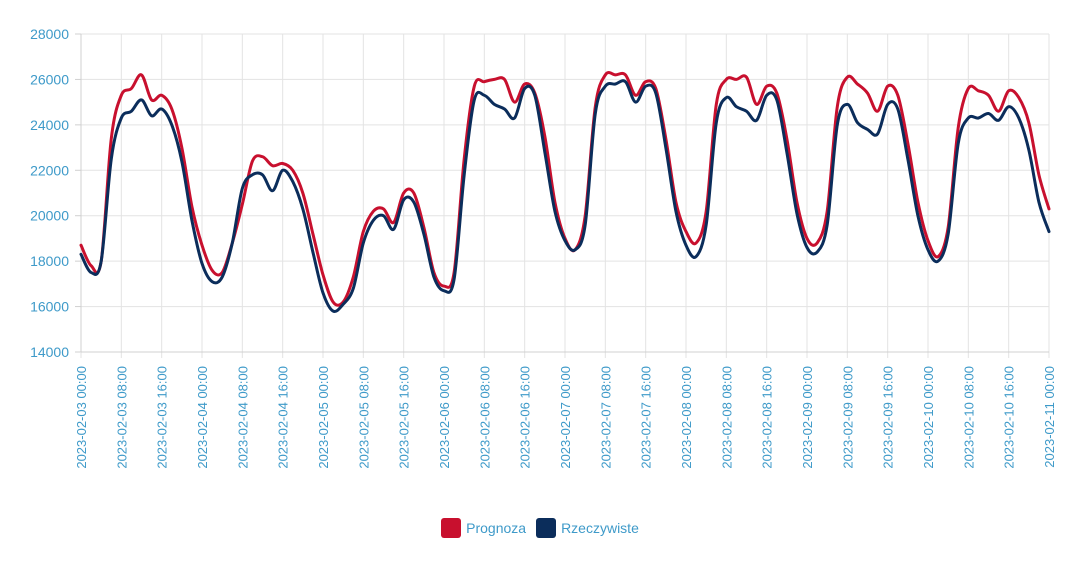  What do you see at coordinates (968, 417) in the screenshot?
I see `x-tick-label: 2023-02-10 08:00` at bounding box center [968, 417].